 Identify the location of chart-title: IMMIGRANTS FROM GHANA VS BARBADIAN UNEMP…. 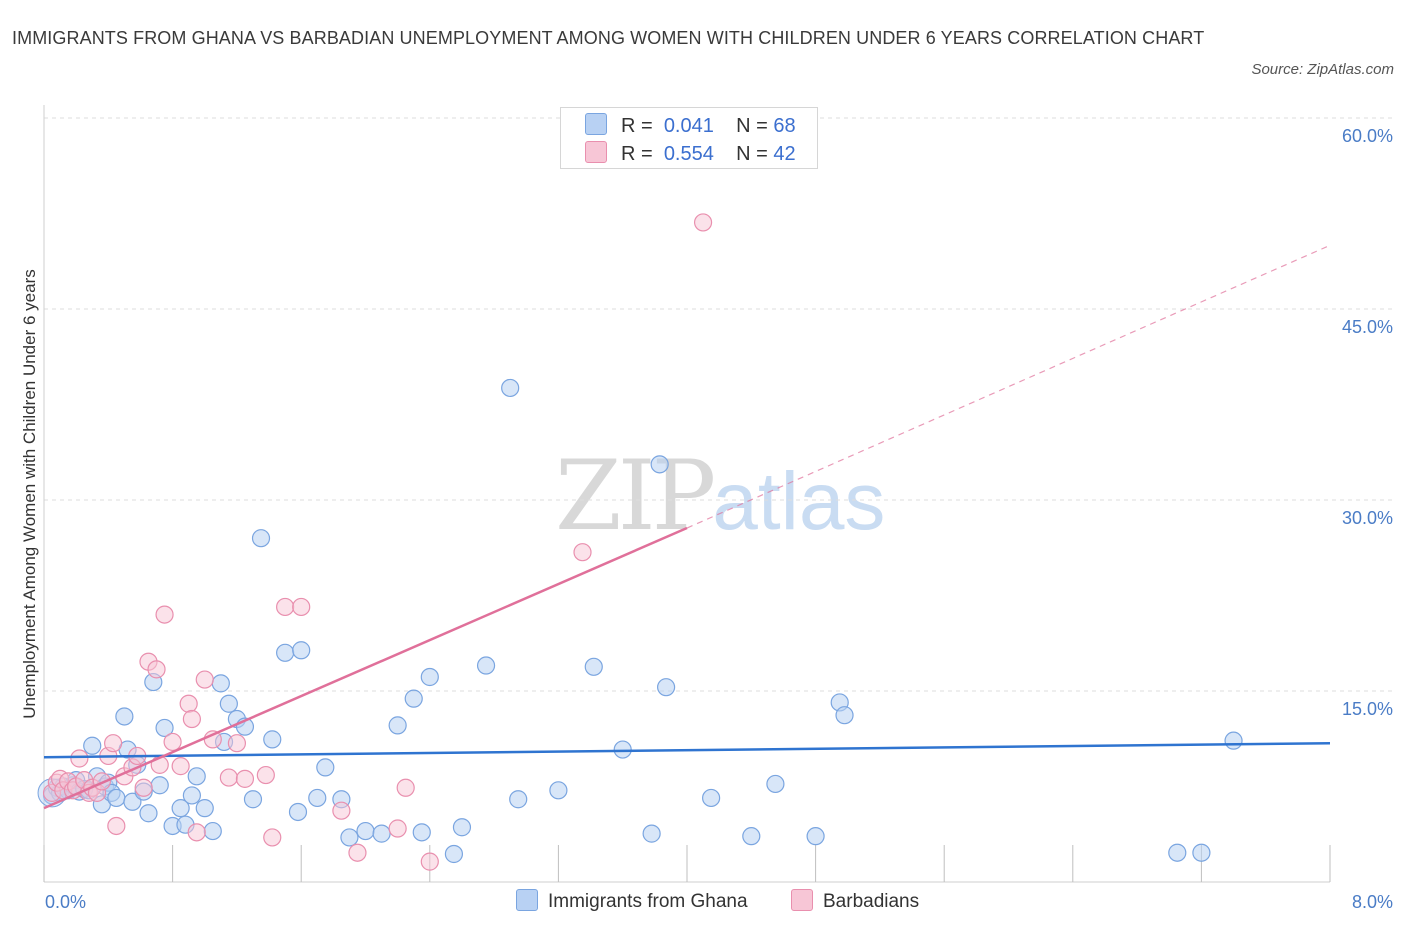
(608, 38).